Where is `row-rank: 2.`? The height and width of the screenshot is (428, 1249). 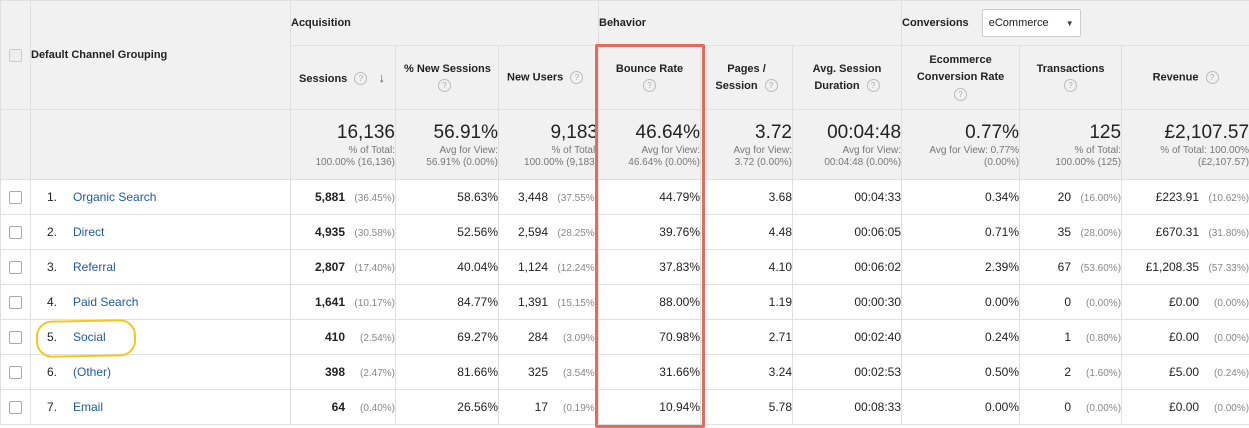
row-rank: 2. is located at coordinates (60, 232).